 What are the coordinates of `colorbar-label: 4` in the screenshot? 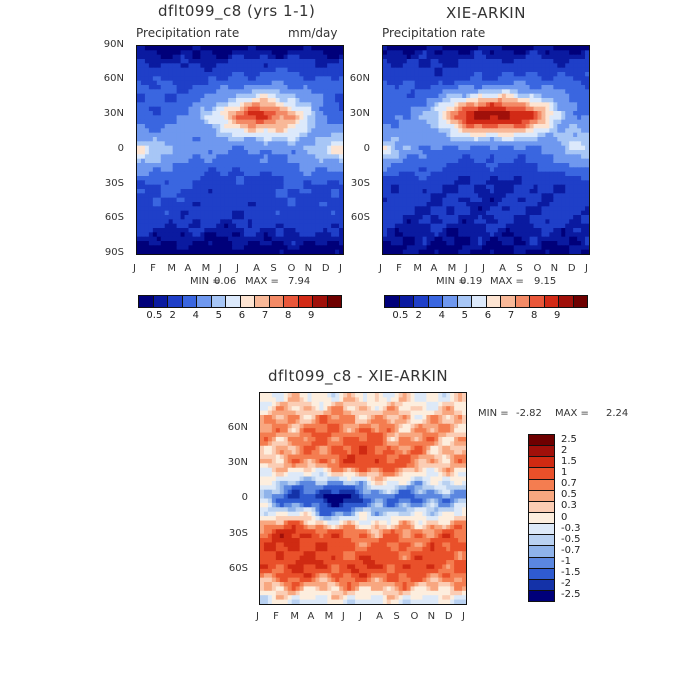 It's located at (195, 315).